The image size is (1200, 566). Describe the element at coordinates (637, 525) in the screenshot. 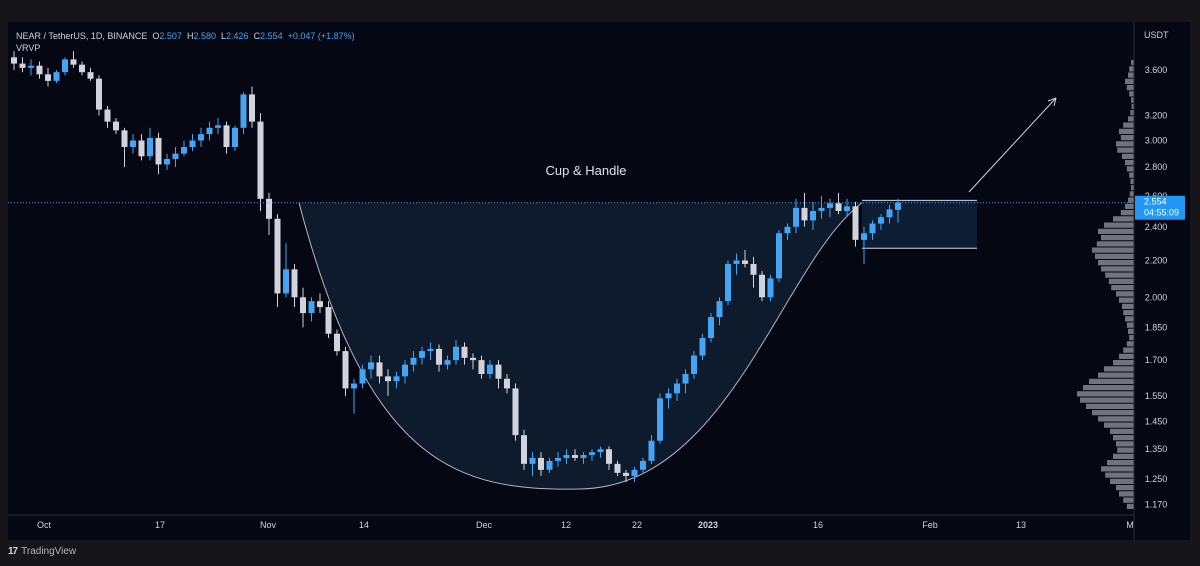

I see `x-tick-label: 22` at that location.